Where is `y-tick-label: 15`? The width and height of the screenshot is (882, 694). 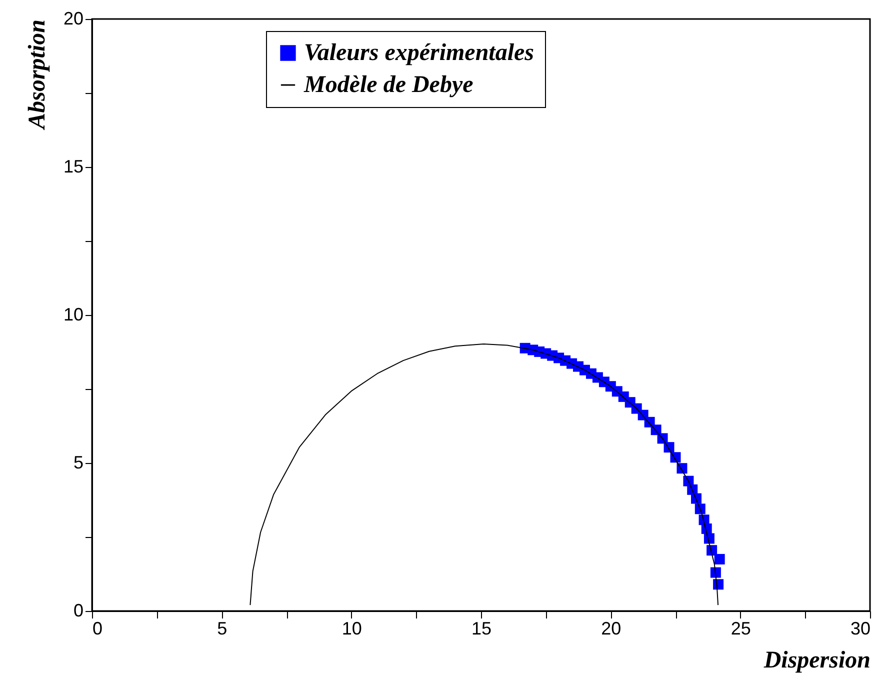
y-tick-label: 15 is located at coordinates (73, 166).